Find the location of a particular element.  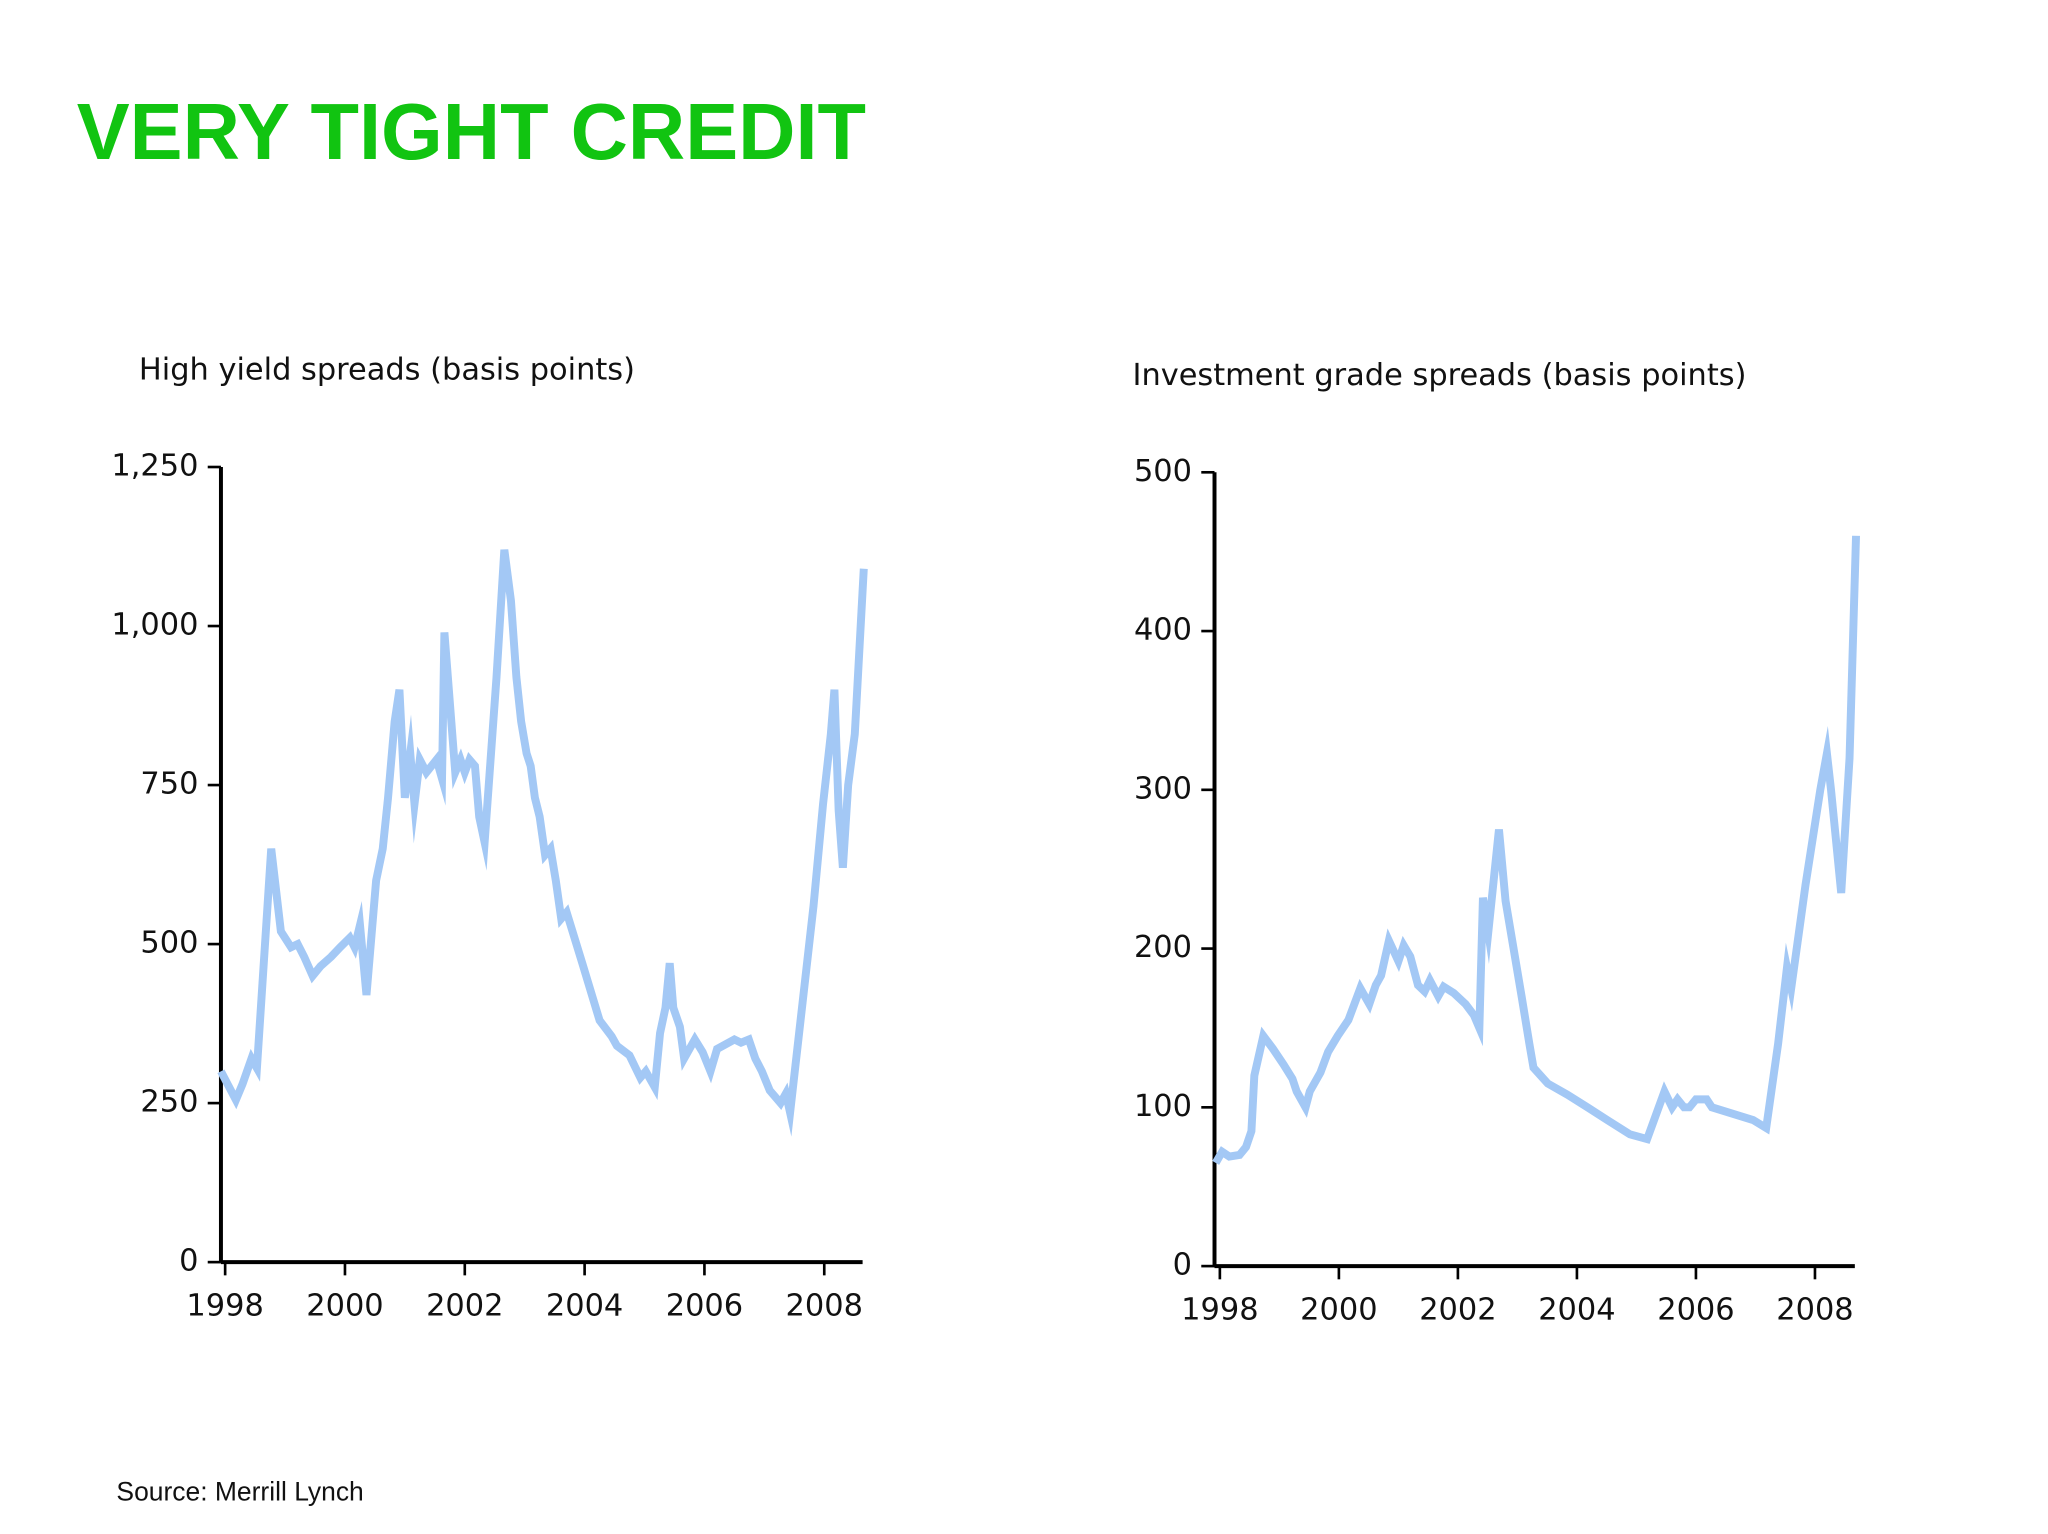

y-tick-label: 200 is located at coordinates (1163, 947).